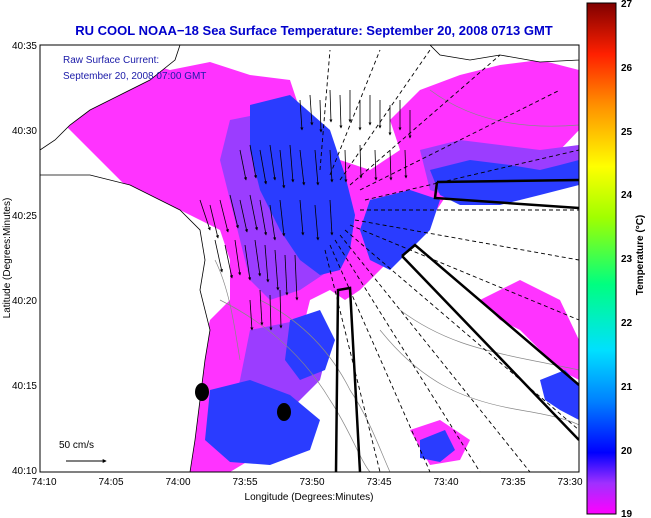 Image resolution: width=651 pixels, height=518 pixels. I want to click on y-tick-labels: 40:35 40:30 40:25 40:20 40:15 40:10, so click(24, 259).